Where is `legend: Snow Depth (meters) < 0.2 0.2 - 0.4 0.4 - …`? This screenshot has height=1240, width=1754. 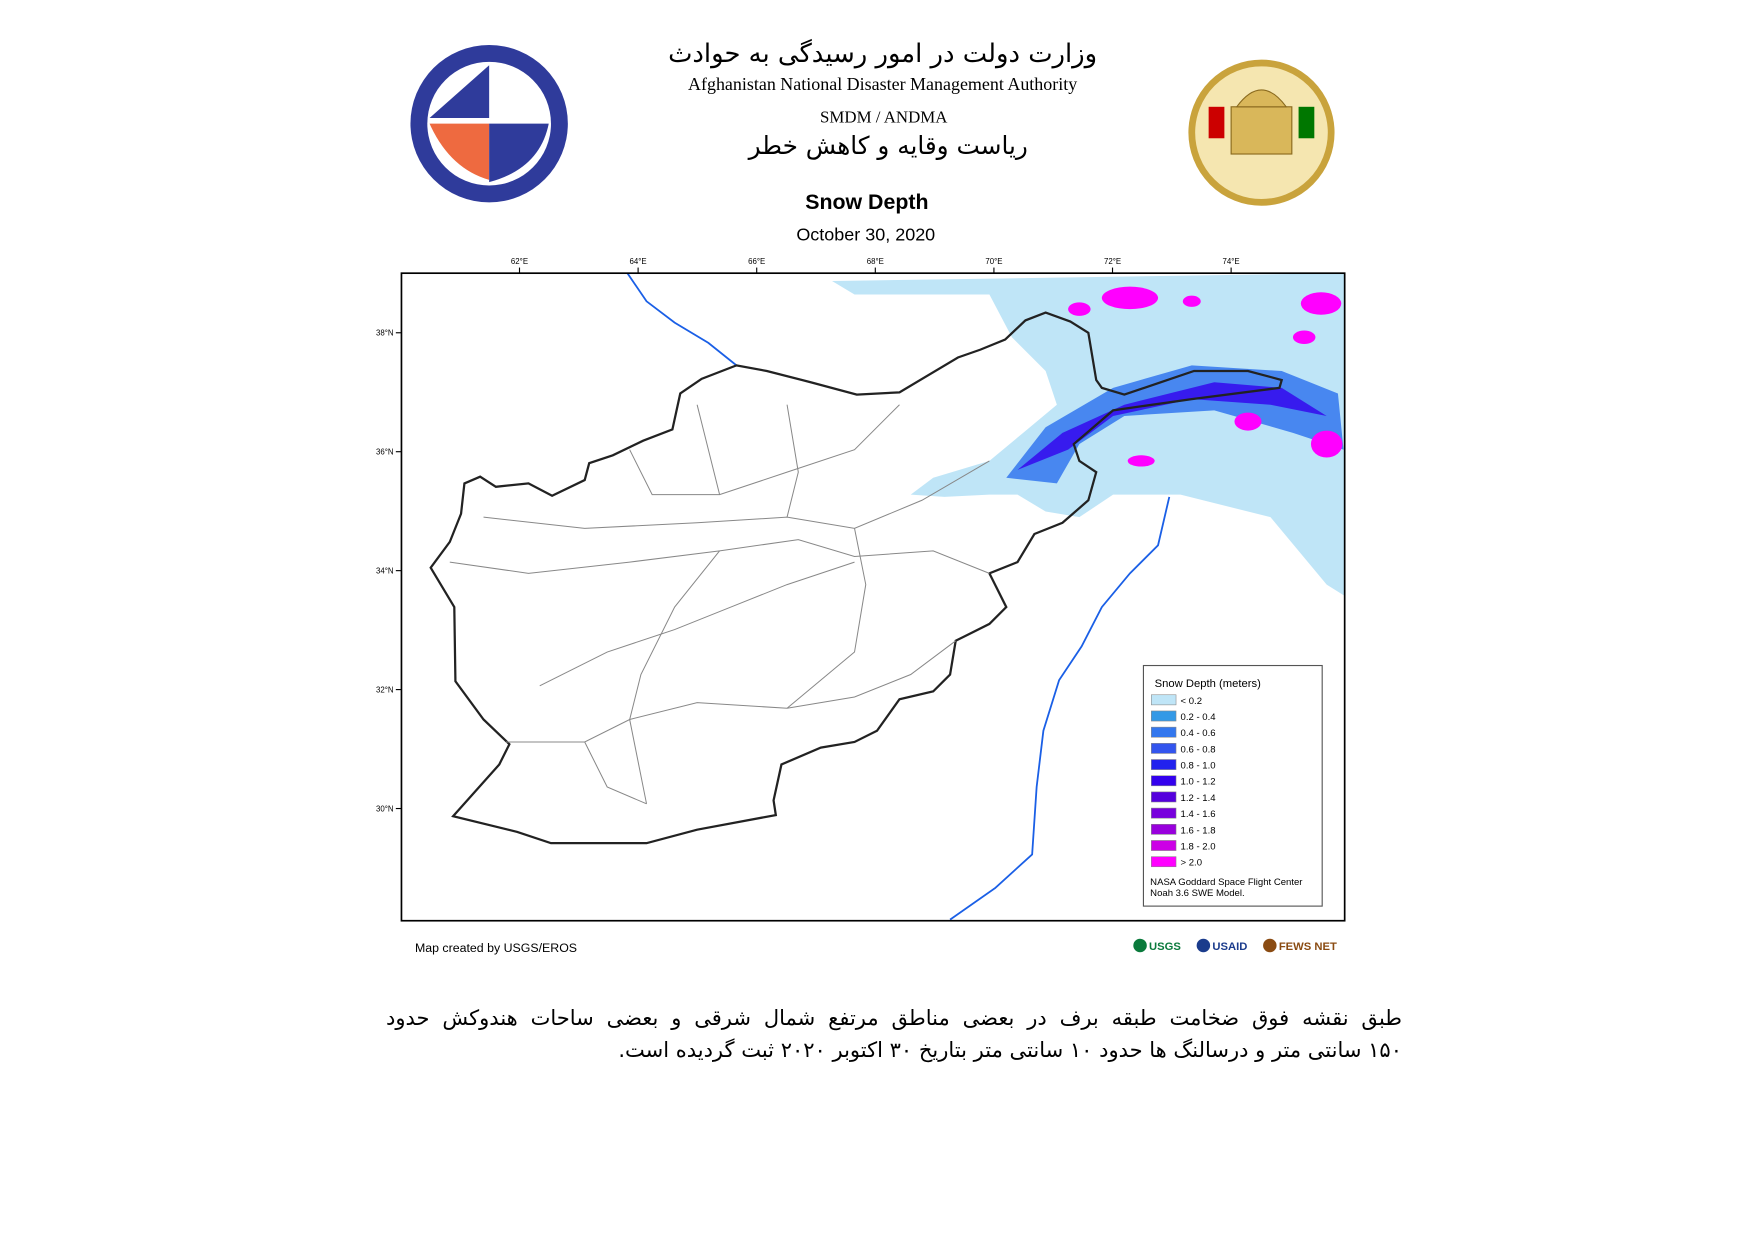
legend: Snow Depth (meters) < 0.2 0.2 - 0.4 0.4 - … is located at coordinates (1232, 785).